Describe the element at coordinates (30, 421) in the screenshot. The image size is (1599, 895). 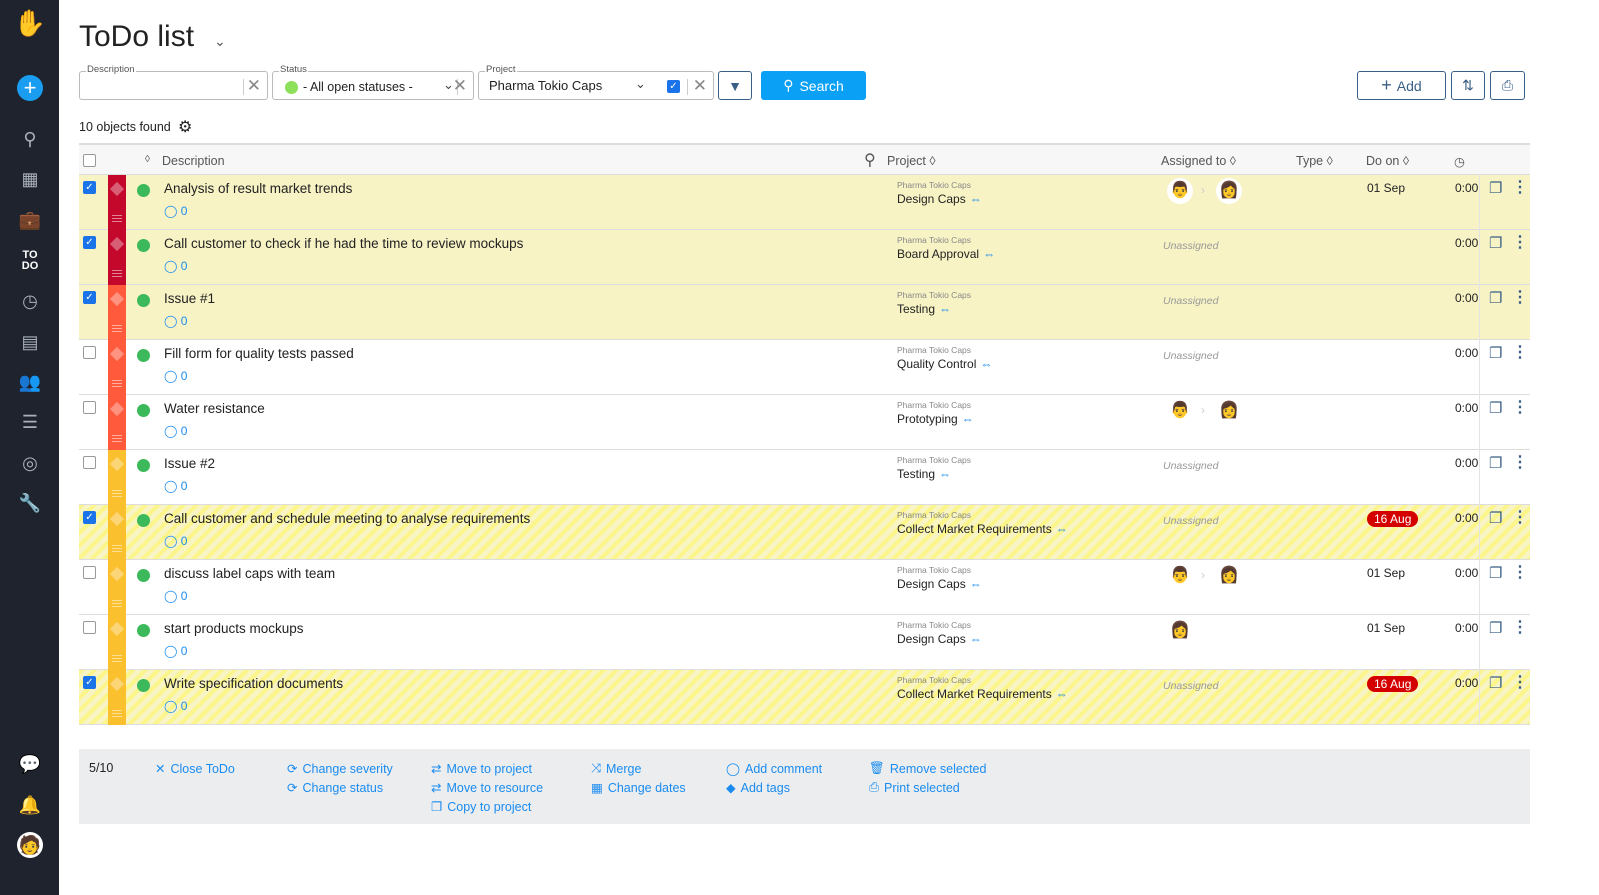
I see `document-icon: ☰` at that location.